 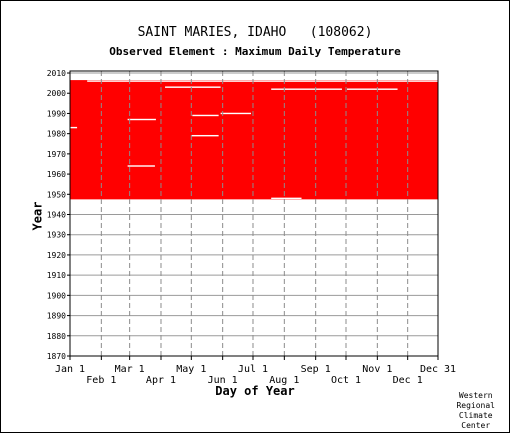 What do you see at coordinates (56, 295) in the screenshot?
I see `y-tick-label: 1900` at bounding box center [56, 295].